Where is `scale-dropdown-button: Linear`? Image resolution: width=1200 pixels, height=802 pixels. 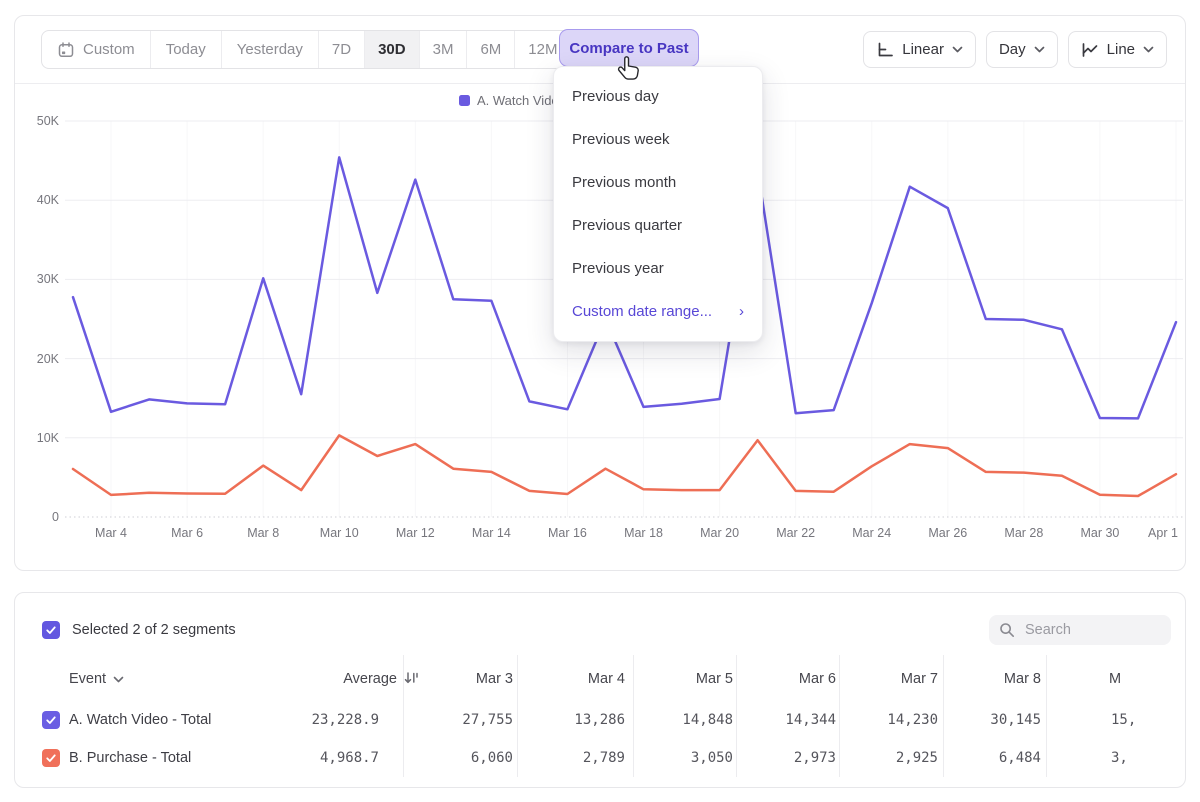 scale-dropdown-button: Linear is located at coordinates (919, 49).